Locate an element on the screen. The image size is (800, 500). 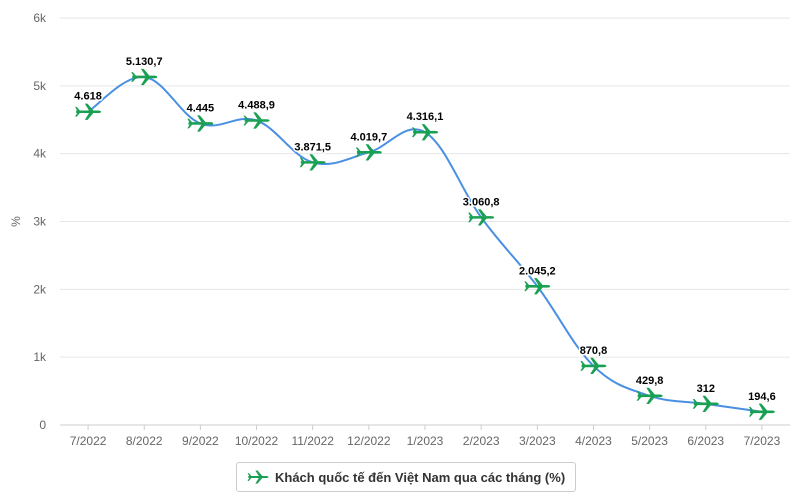
data-label: 3.060,8 is located at coordinates (481, 202).